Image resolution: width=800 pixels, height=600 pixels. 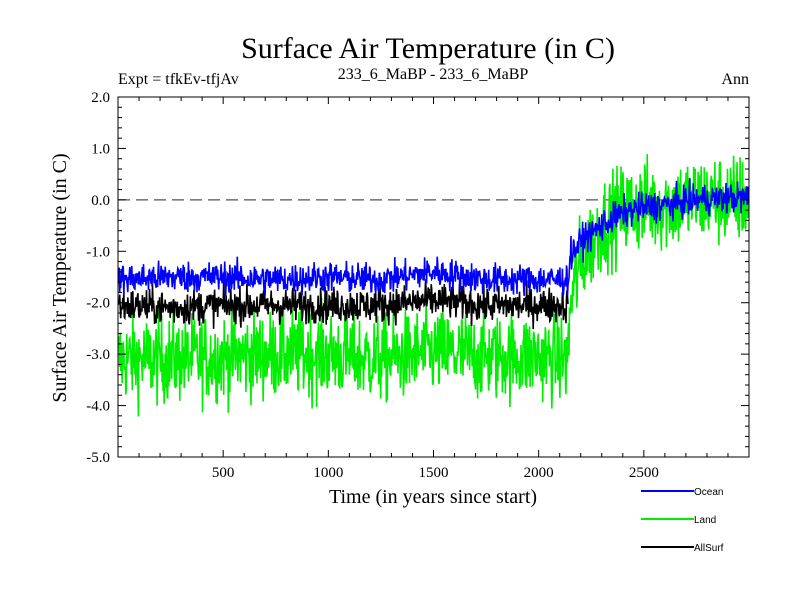 I want to click on y-tick-label: 1.0, so click(x=100, y=149).